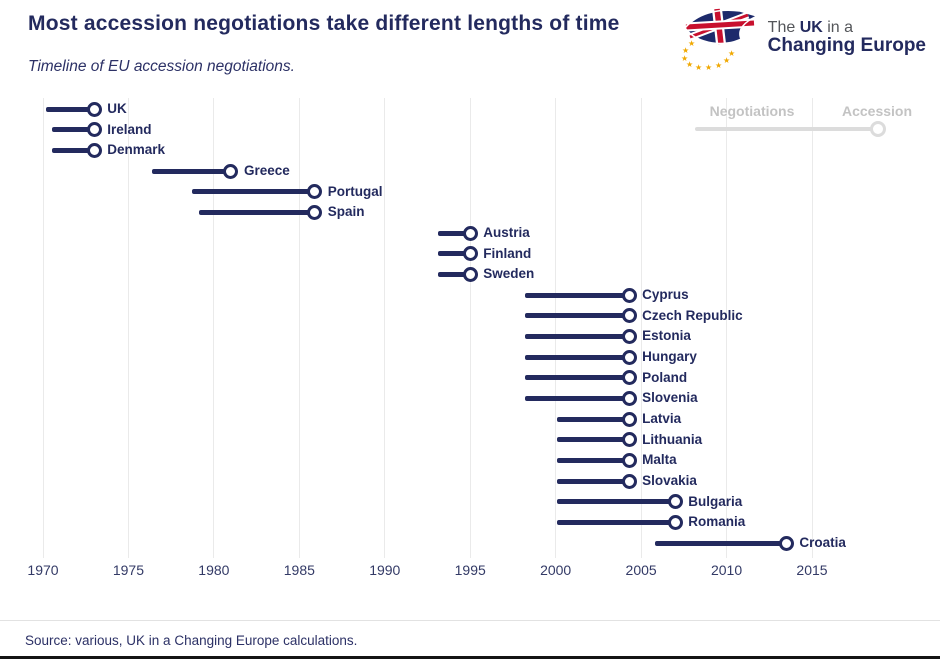  I want to click on country-label-ireland: Ireland, so click(129, 129).